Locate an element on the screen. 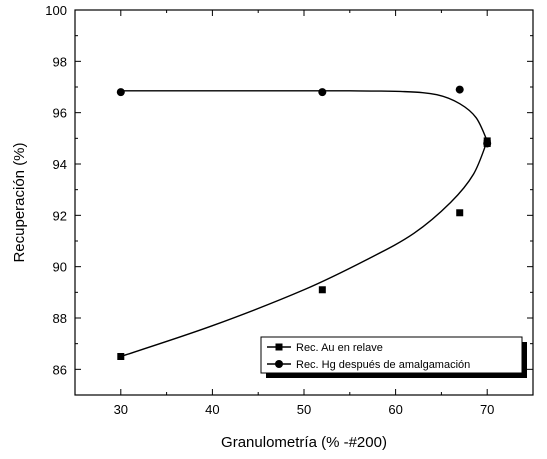  y-tick-label: 96 is located at coordinates (60, 113).